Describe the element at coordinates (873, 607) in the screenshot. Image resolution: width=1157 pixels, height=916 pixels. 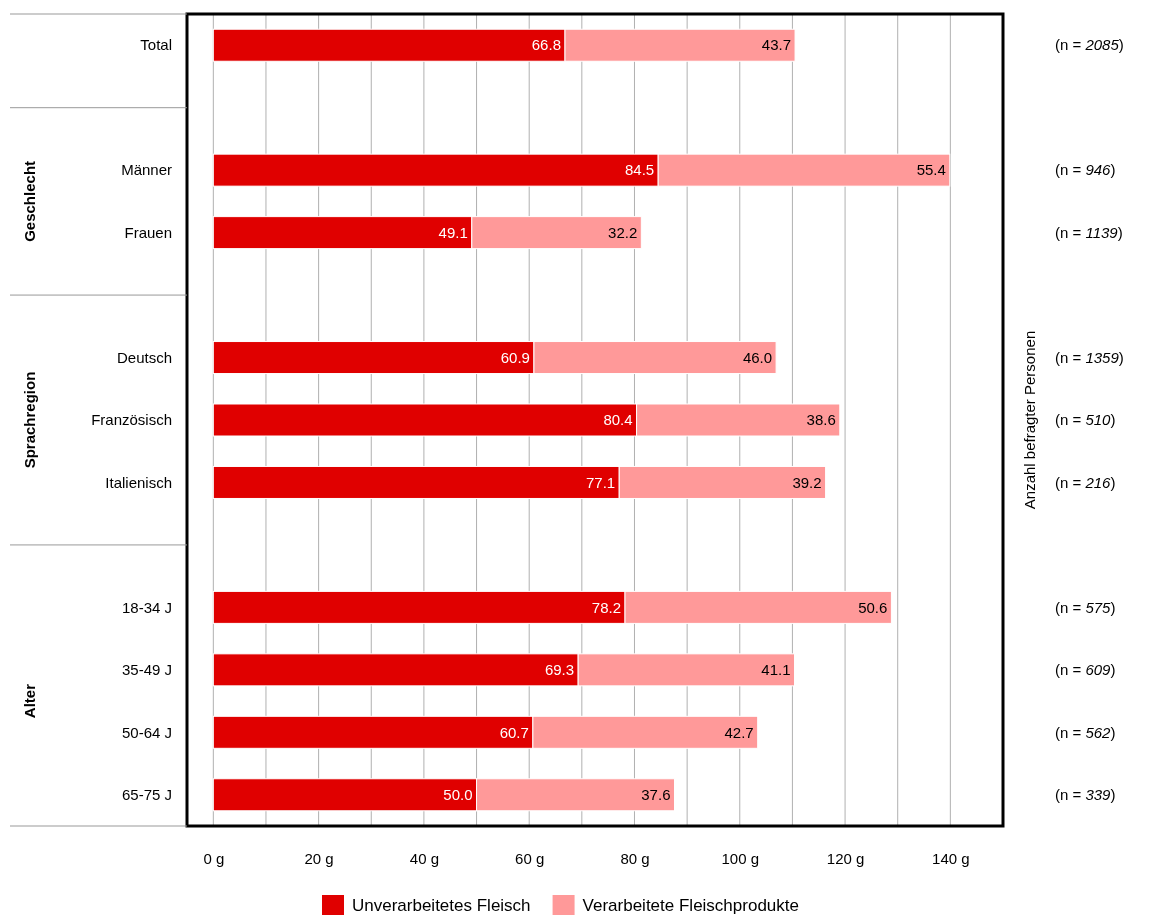
I see `data-label: 50.6` at that location.